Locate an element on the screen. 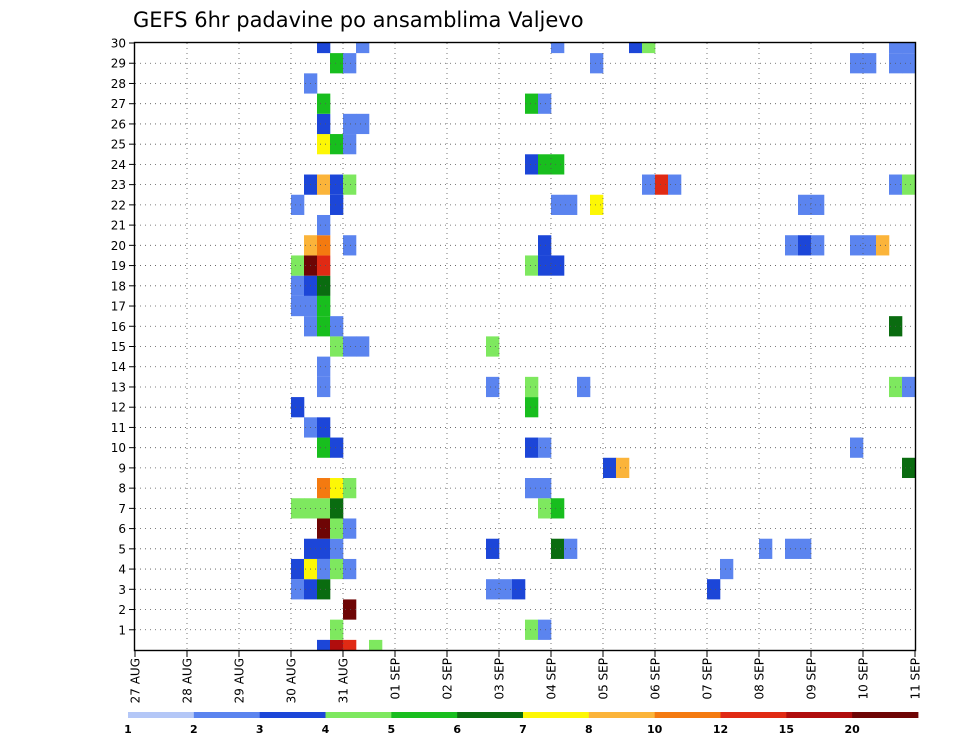  x-tick-label: 30 AUG is located at coordinates (292, 680).